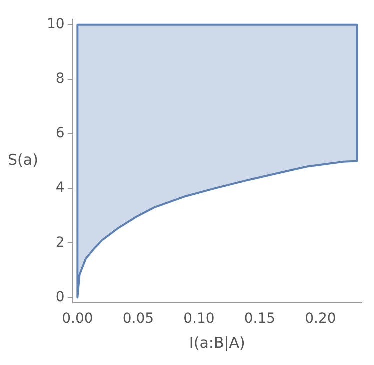 The image size is (374, 365). What do you see at coordinates (60, 79) in the screenshot?
I see `y-tick-label: 8` at bounding box center [60, 79].